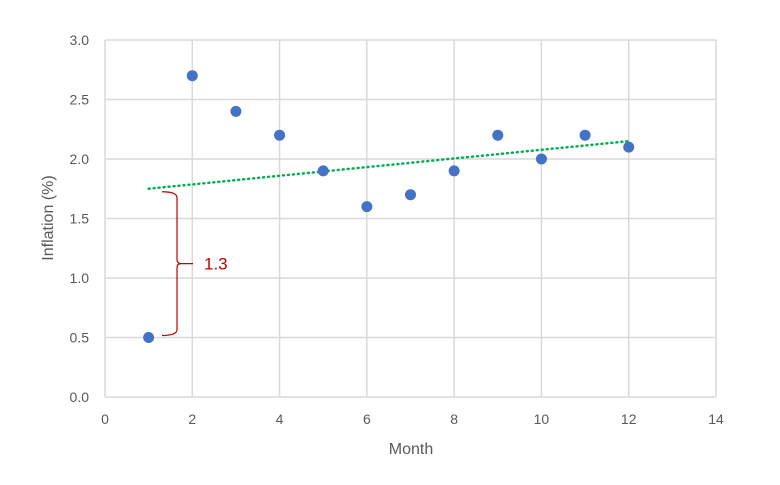 This screenshot has width=780, height=485. What do you see at coordinates (280, 419) in the screenshot?
I see `x-tick-label: 4` at bounding box center [280, 419].